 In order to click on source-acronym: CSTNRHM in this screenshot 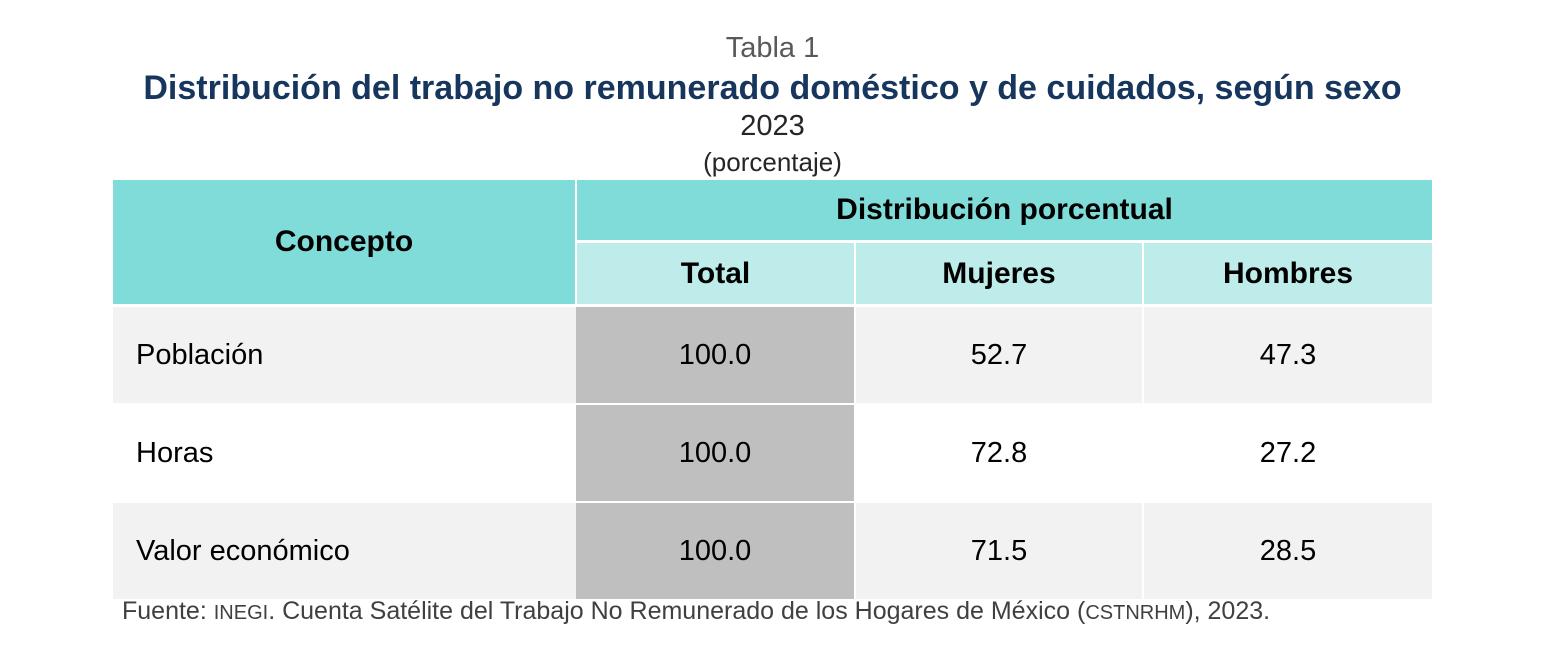, I will do `click(1135, 613)`.